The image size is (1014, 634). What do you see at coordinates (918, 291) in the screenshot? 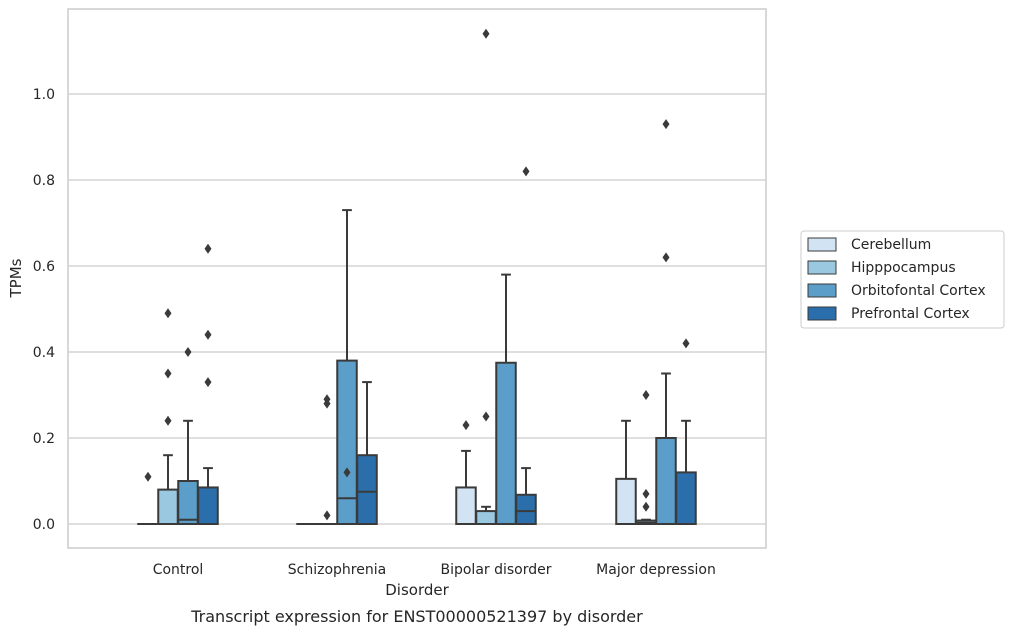
I see `legend-label: Orbitofontal Cortex` at bounding box center [918, 291].